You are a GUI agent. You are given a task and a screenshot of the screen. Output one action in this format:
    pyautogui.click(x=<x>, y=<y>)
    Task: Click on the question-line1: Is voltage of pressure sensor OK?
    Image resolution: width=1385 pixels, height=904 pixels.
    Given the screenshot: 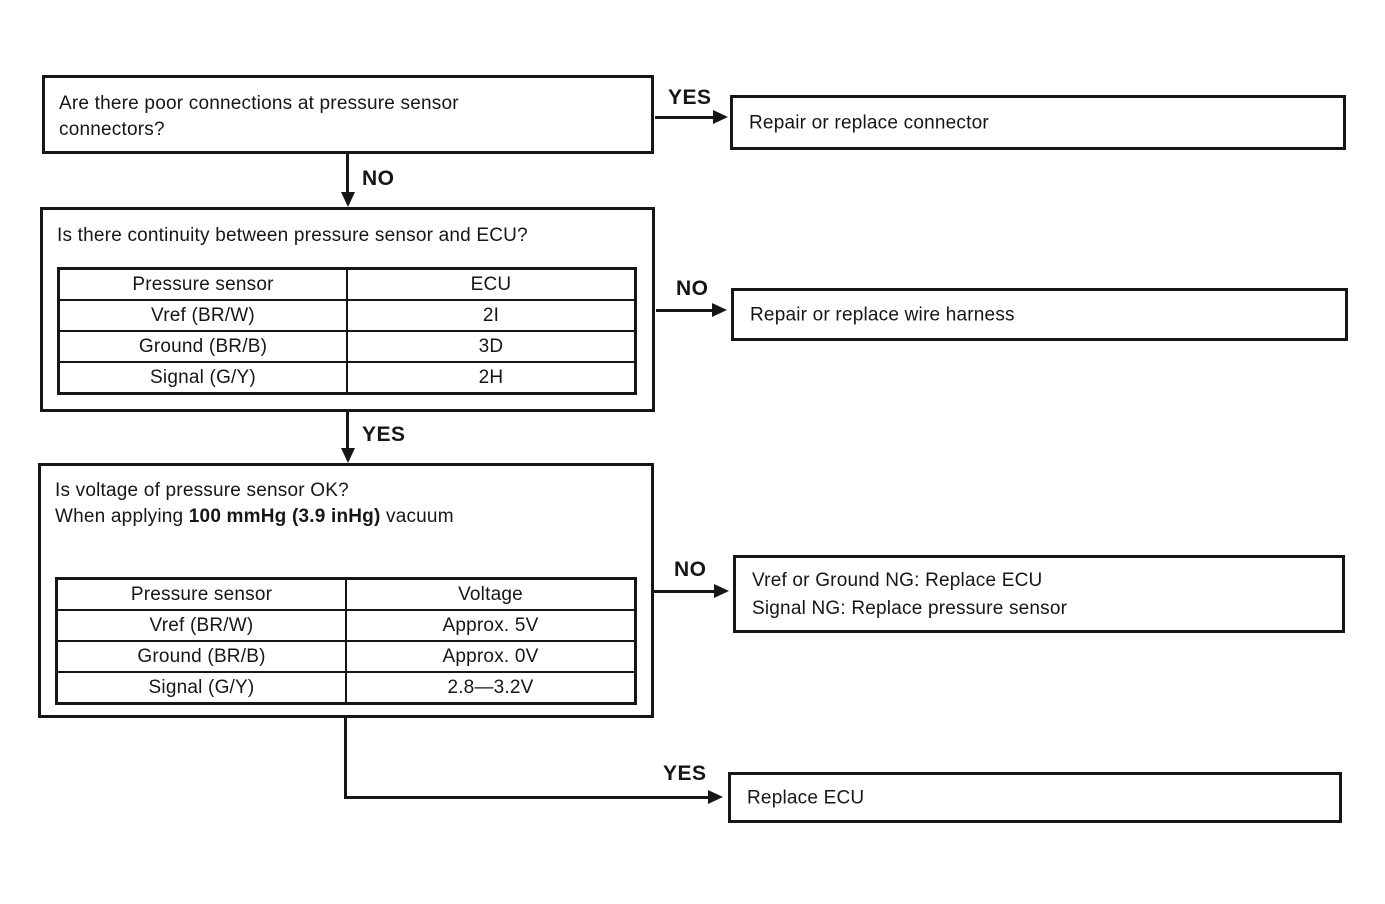 What is the action you would take?
    pyautogui.click(x=202, y=490)
    